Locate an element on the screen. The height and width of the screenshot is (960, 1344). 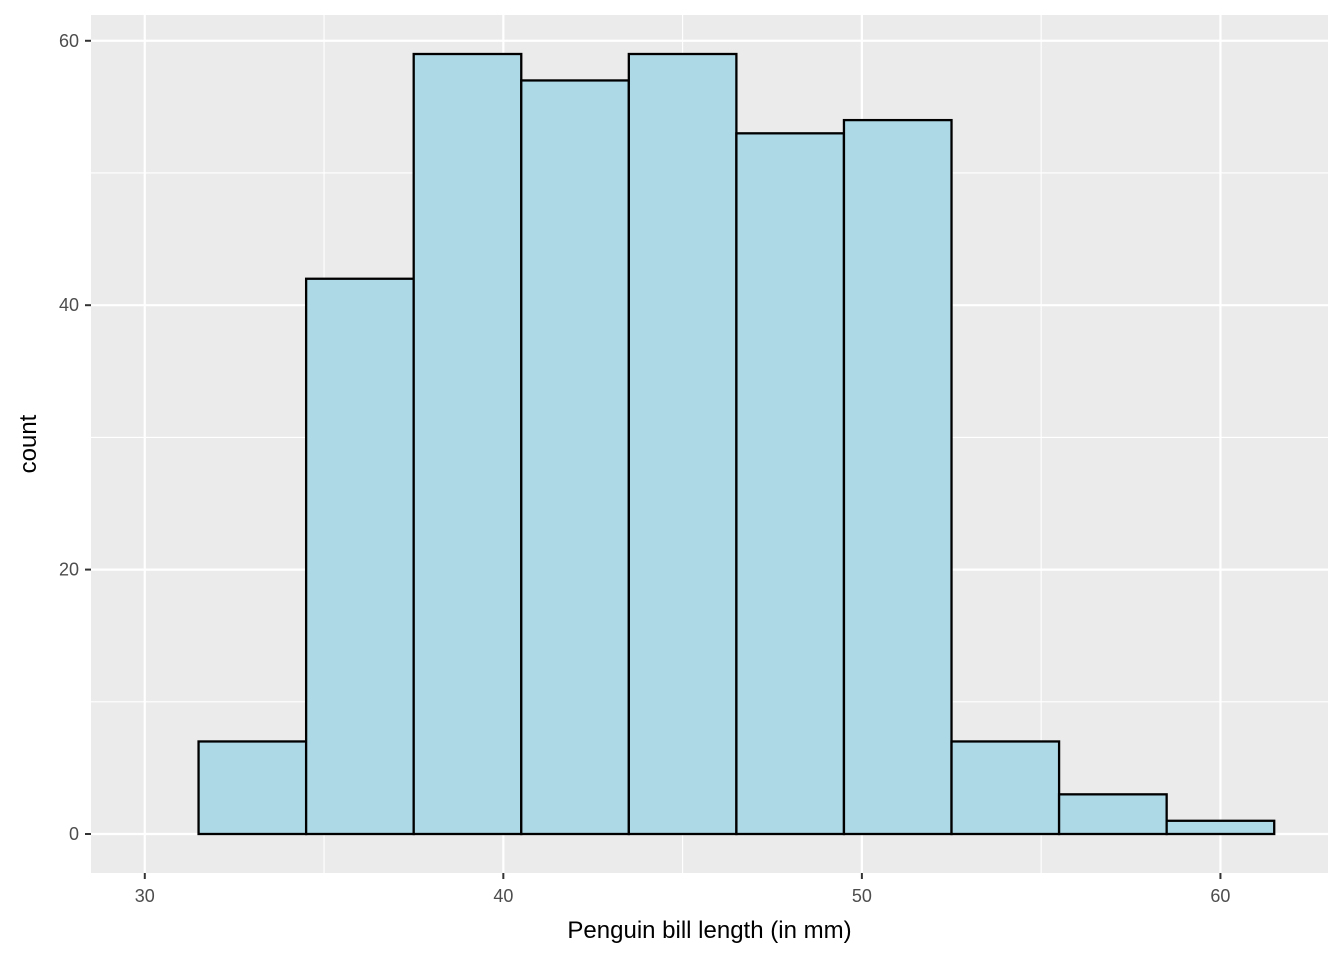
x-tick-label: 50 is located at coordinates (862, 896).